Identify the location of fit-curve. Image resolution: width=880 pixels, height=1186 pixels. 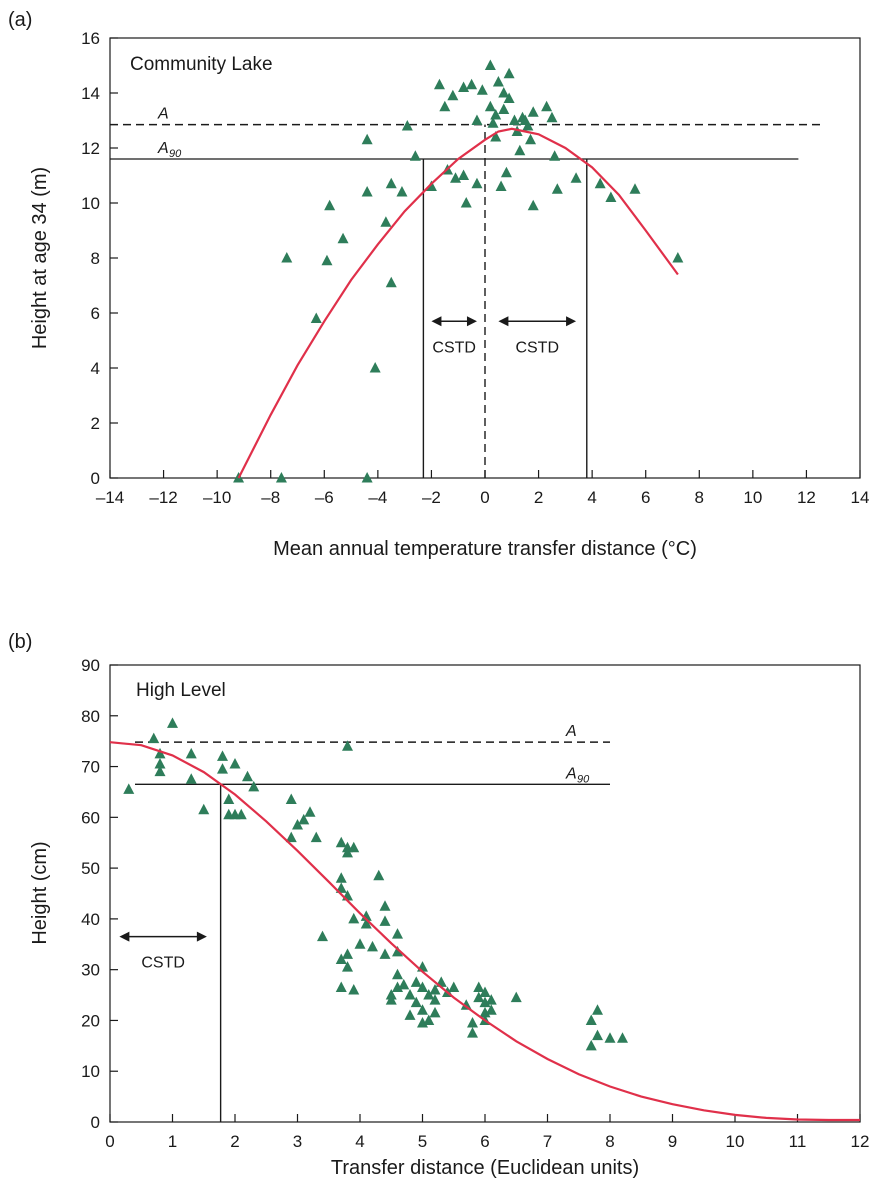
(458, 303).